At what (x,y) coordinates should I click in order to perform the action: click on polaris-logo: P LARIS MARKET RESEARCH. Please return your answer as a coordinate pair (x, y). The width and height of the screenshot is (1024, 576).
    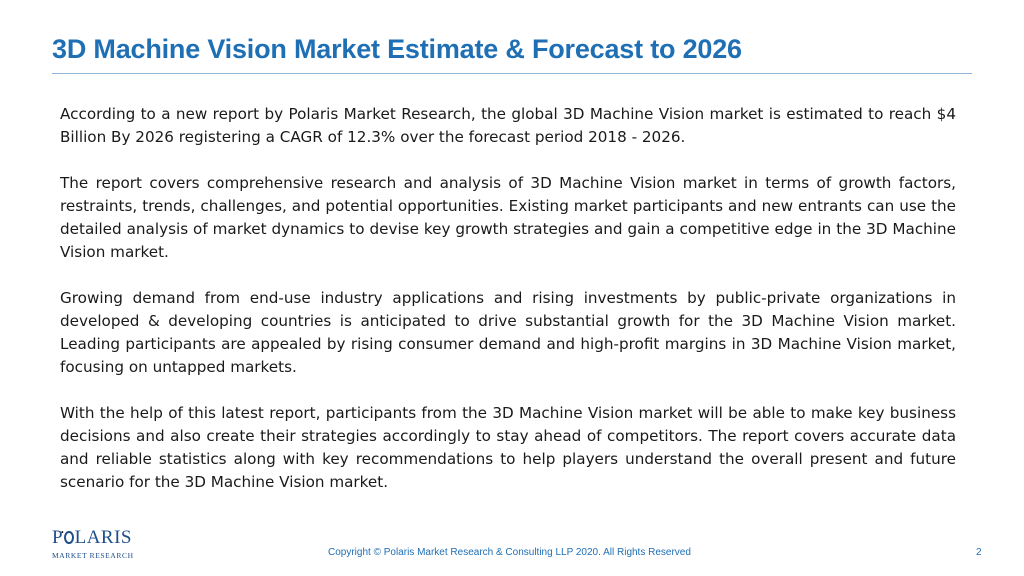
    Looking at the image, I should click on (93, 544).